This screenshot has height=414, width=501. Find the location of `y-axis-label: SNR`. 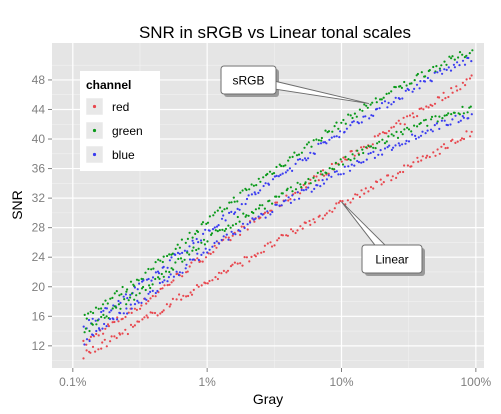

y-axis-label: SNR is located at coordinates (17, 205).